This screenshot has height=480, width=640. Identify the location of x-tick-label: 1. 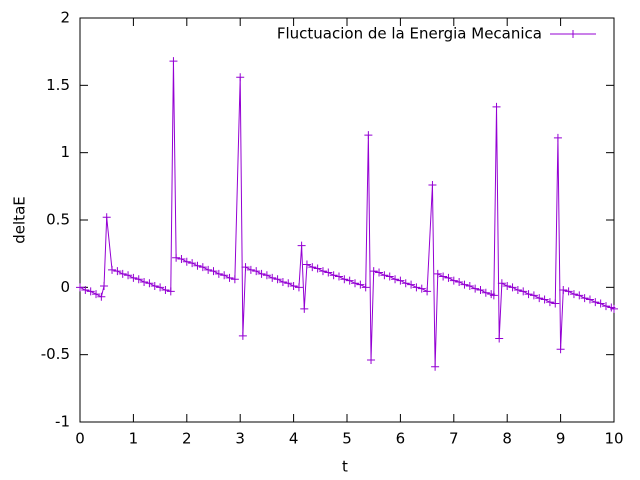
(134, 439).